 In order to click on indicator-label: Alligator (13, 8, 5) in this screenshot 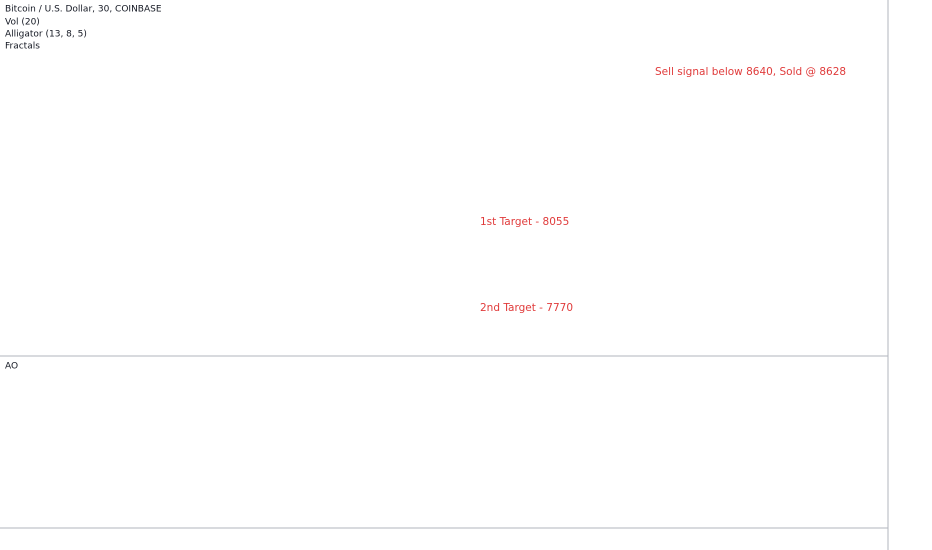, I will do `click(46, 35)`.